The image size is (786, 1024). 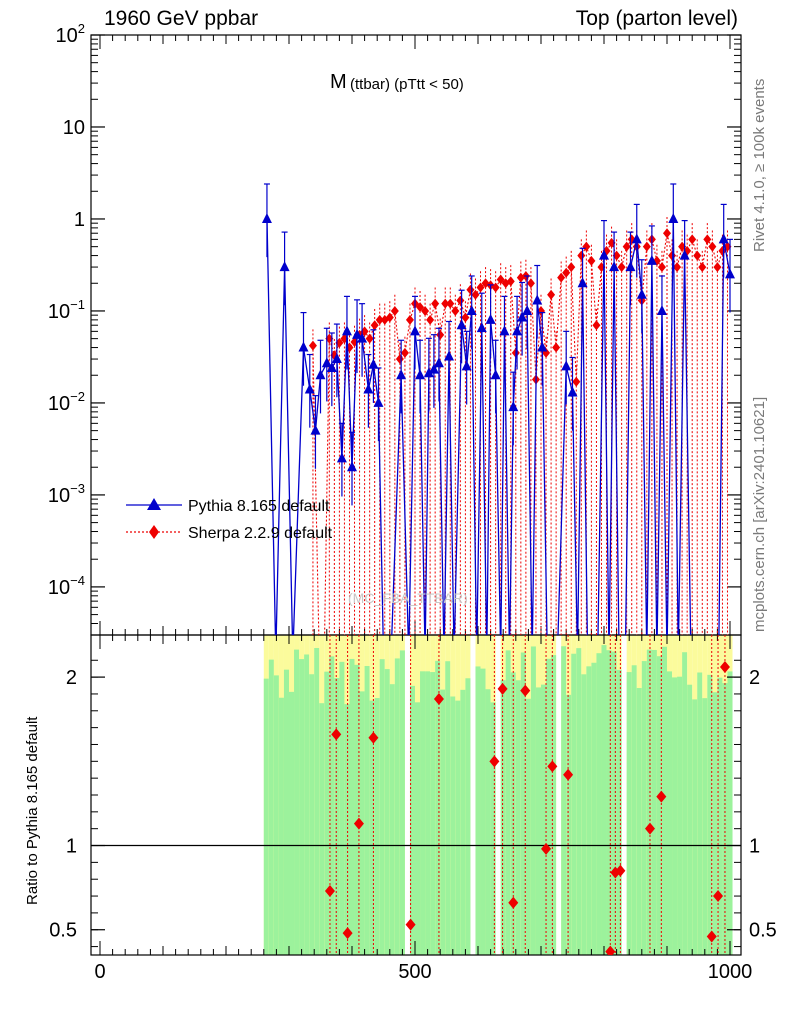 What do you see at coordinates (656, 18) in the screenshot?
I see `header-right-label: Top (parton level)` at bounding box center [656, 18].